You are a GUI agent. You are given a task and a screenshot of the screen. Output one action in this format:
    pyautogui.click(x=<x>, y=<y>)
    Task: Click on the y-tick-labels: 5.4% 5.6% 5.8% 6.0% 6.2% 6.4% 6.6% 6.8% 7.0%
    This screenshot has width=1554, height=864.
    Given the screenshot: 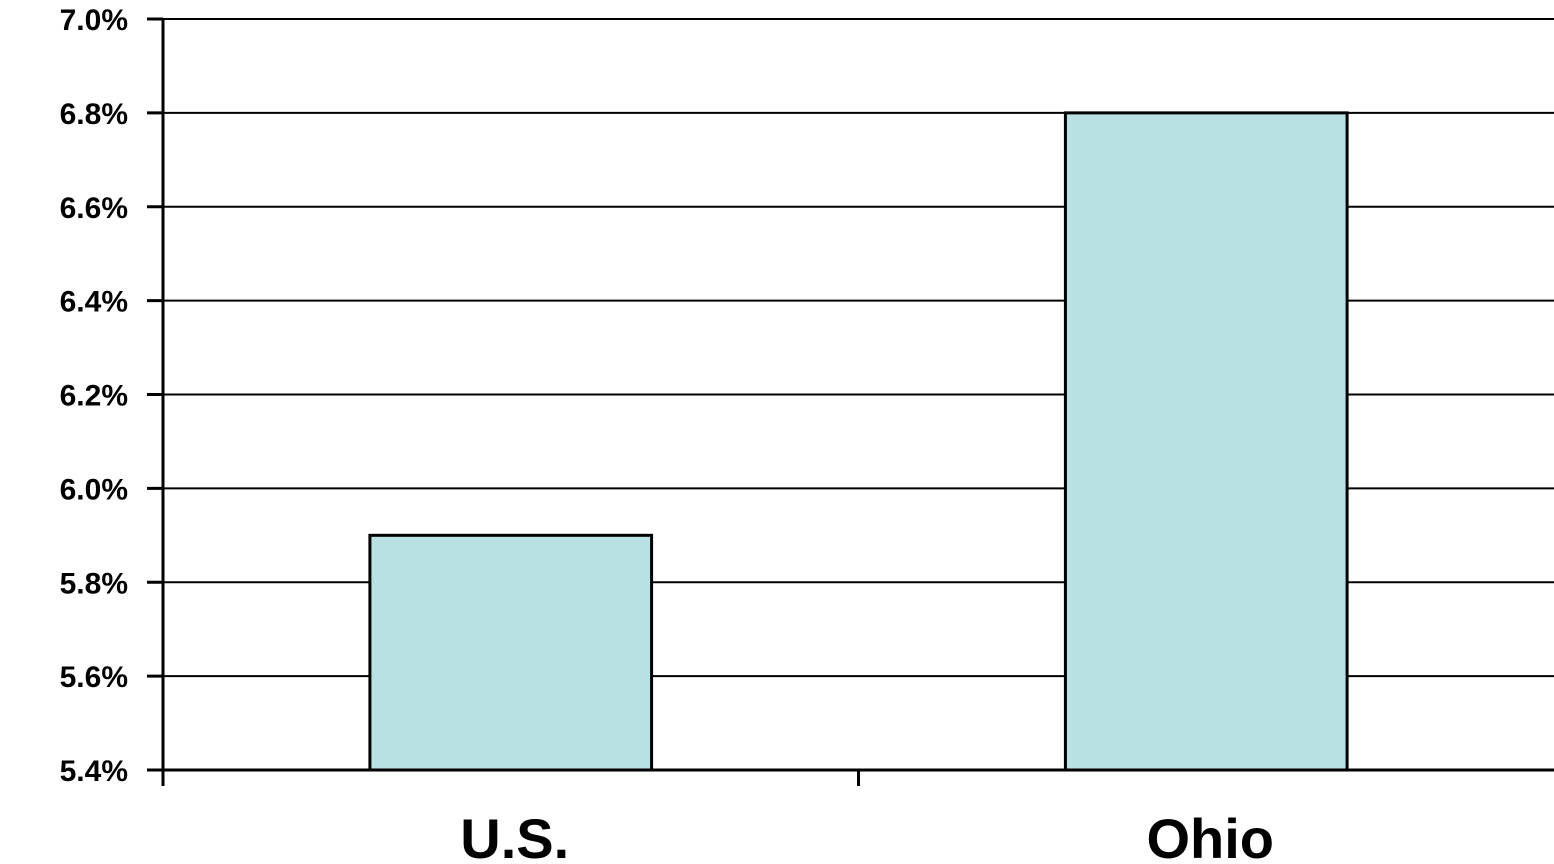 What is the action you would take?
    pyautogui.click(x=94, y=396)
    